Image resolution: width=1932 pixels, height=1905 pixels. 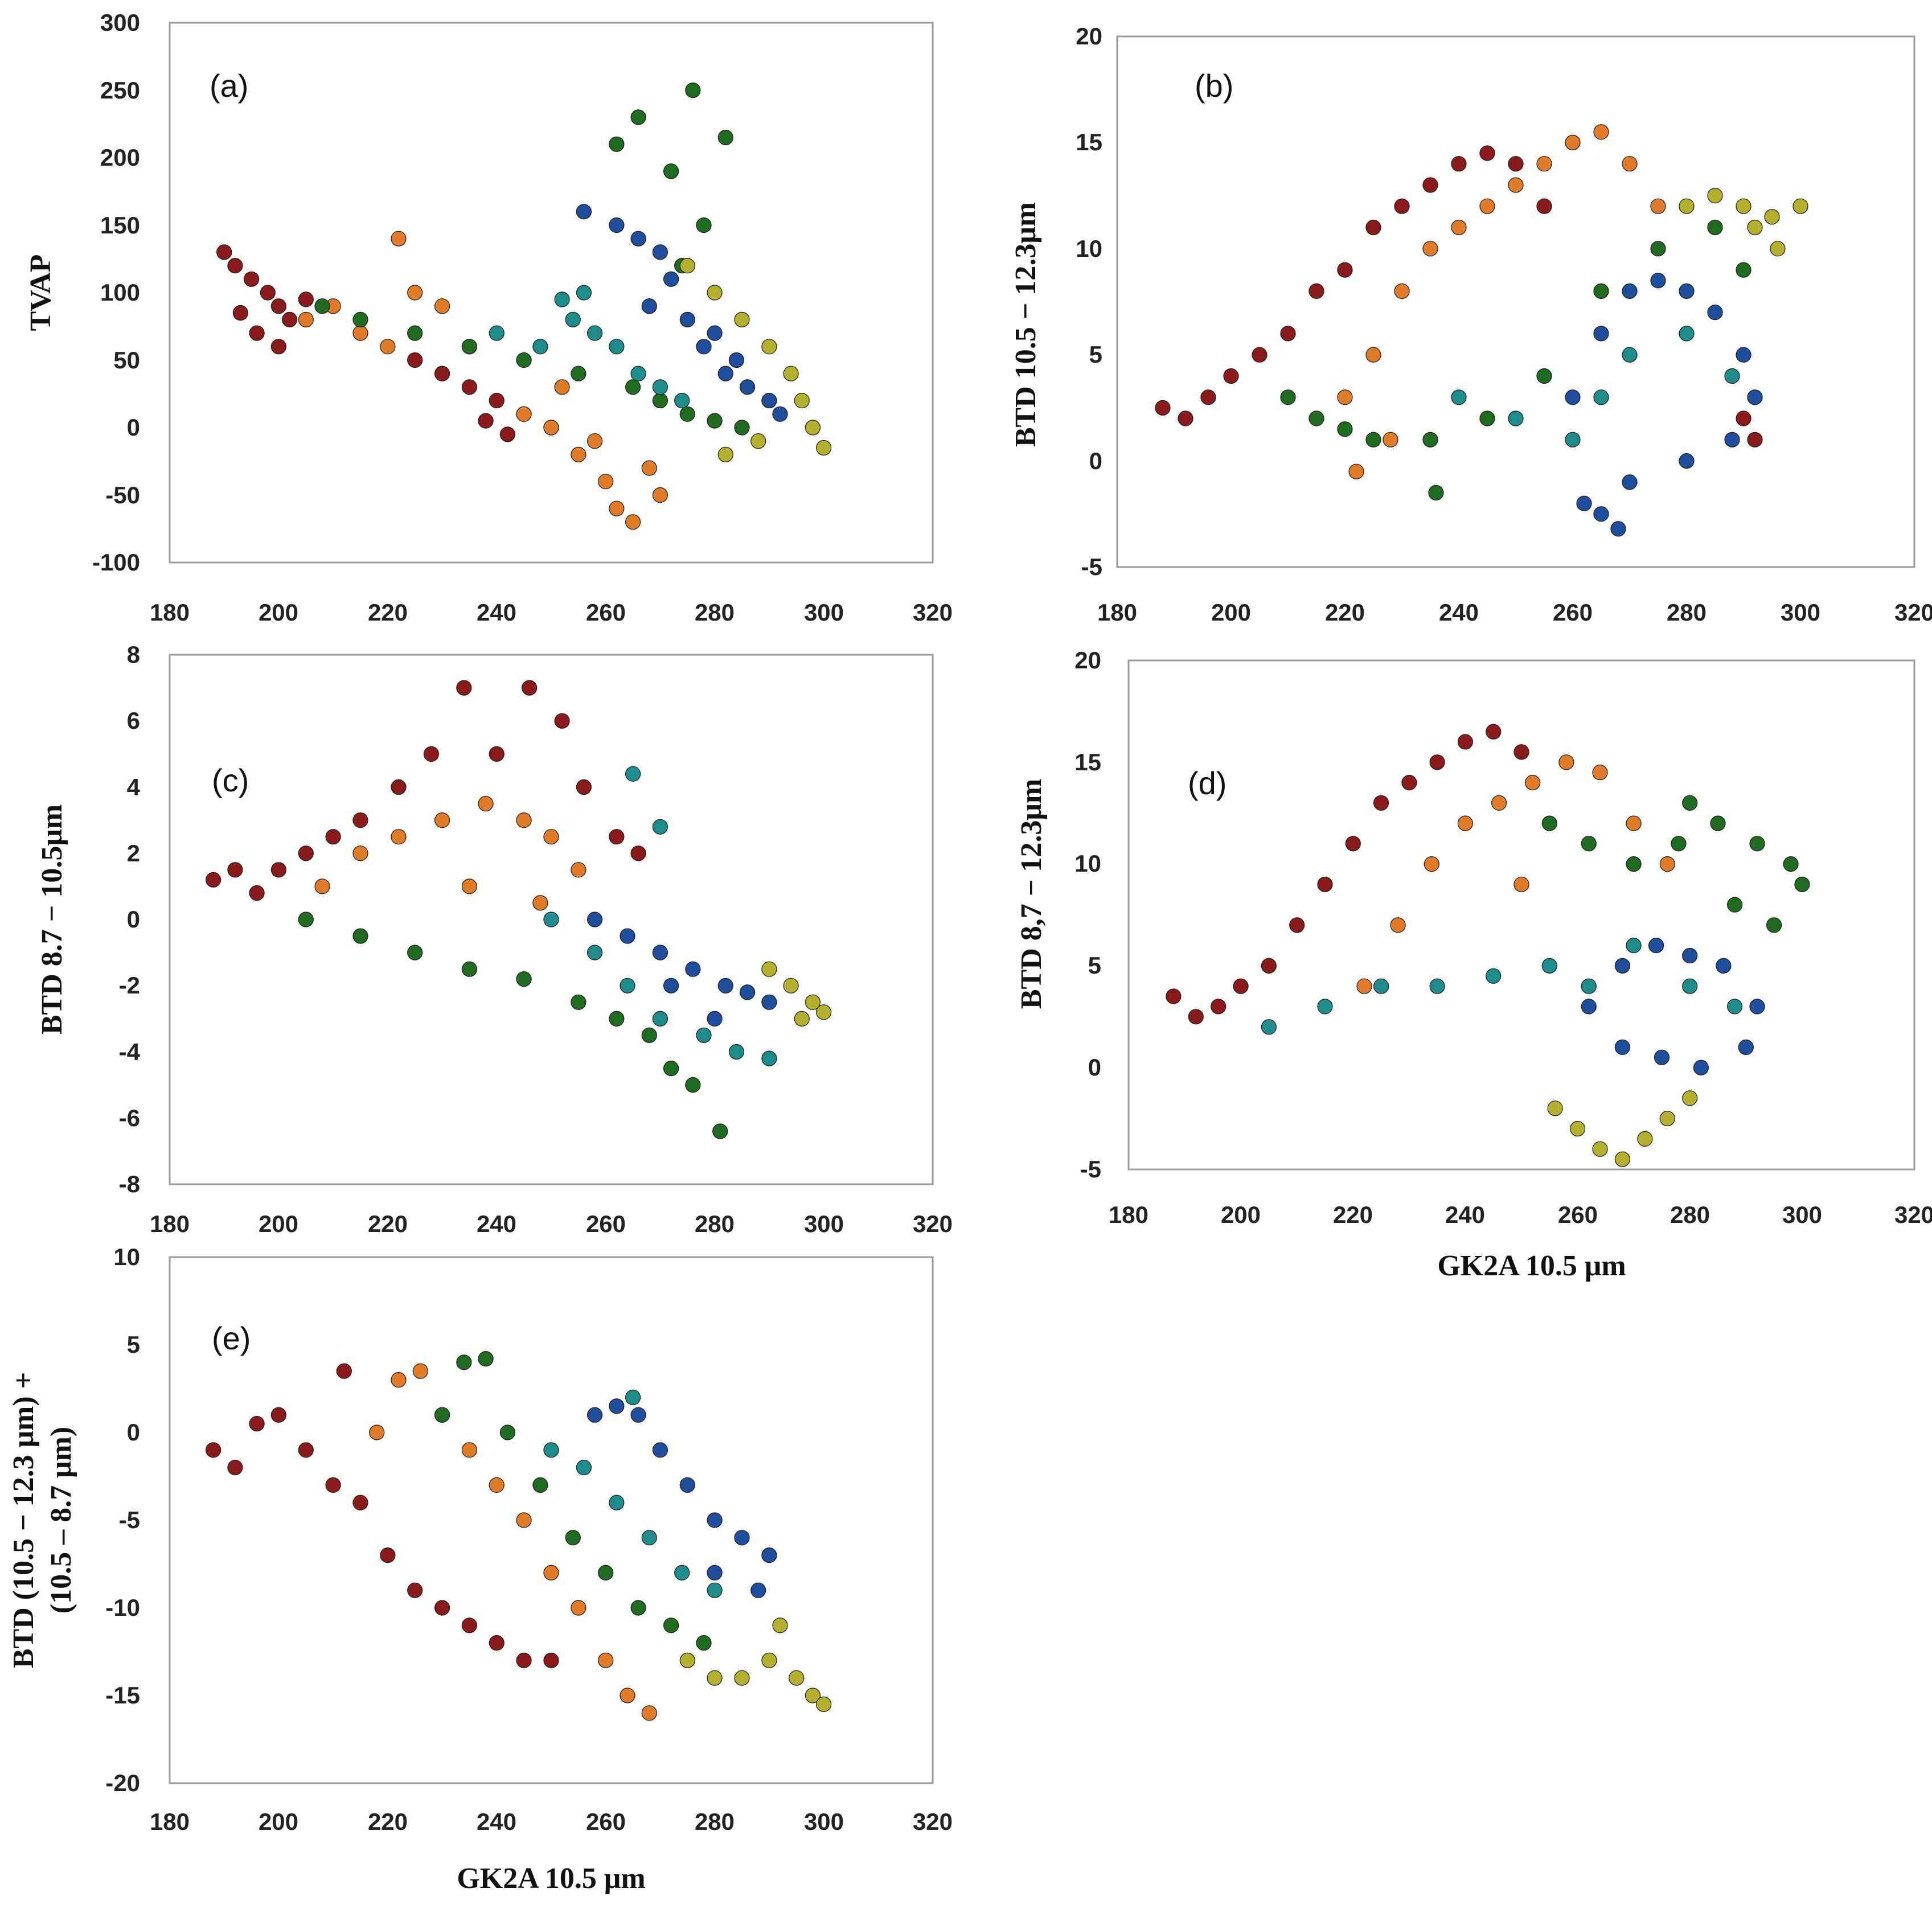 I want to click on y-axis-label-d: BTD 8,7 − 12.3μm, so click(x=1031, y=894).